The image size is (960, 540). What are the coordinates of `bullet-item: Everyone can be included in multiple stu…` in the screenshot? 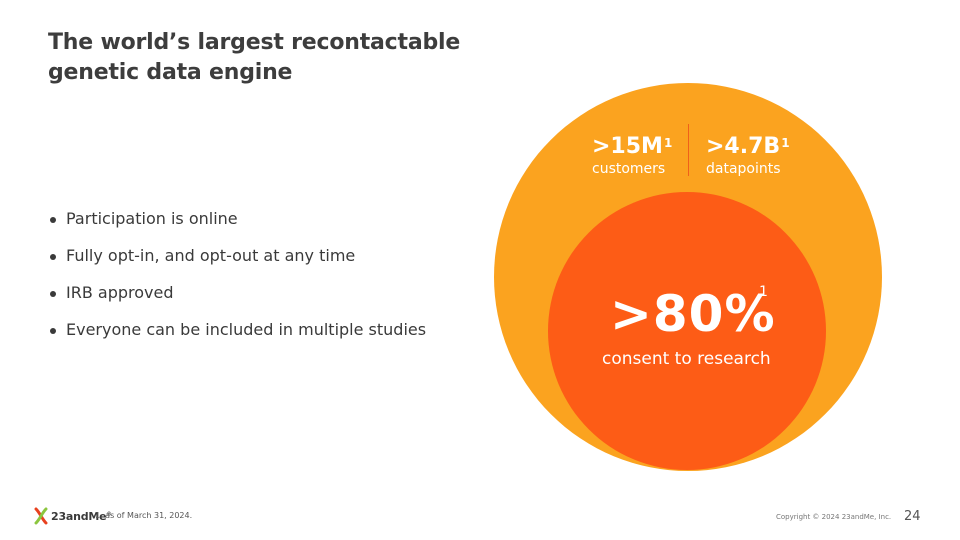 It's located at (237, 335).